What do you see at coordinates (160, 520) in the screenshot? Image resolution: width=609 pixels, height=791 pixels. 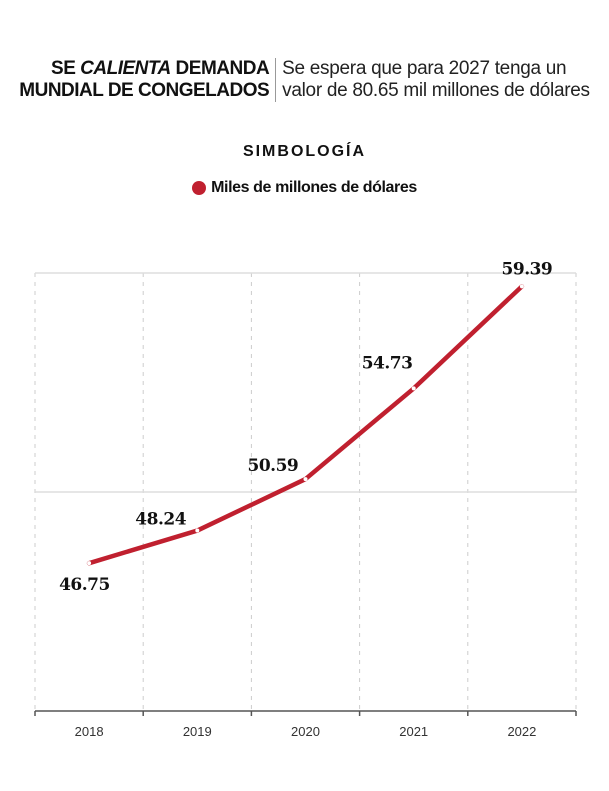 I see `data-label: 48.24` at bounding box center [160, 520].